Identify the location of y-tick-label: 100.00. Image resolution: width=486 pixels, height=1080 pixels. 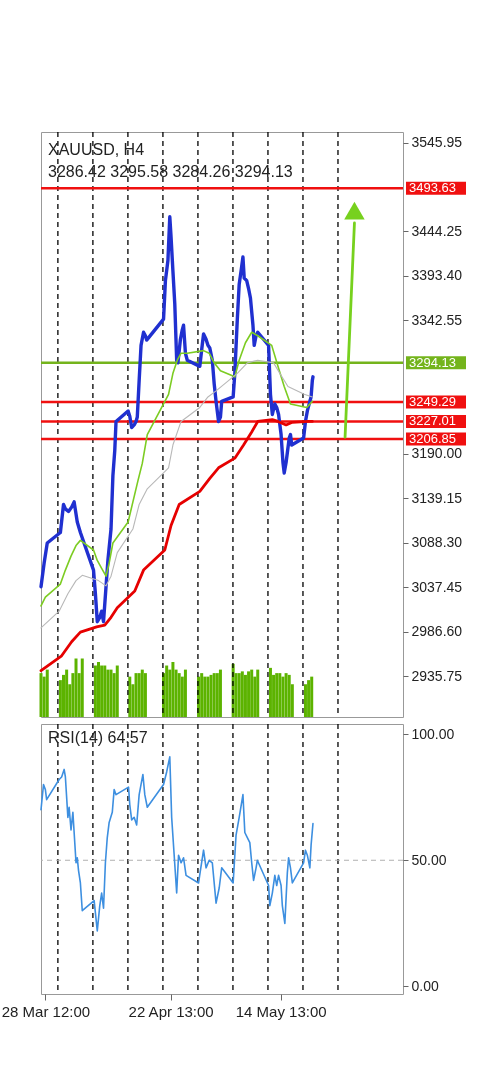
(433, 733).